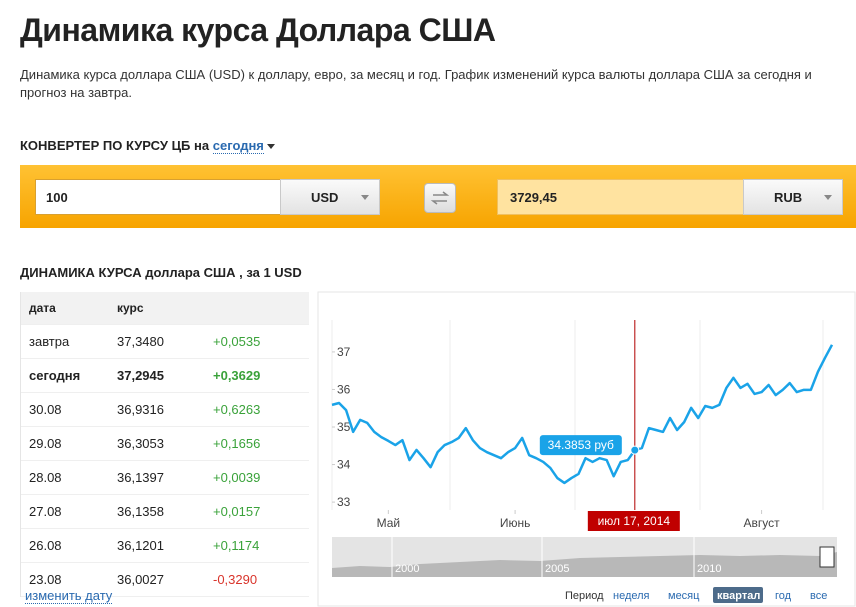 The height and width of the screenshot is (607, 856). I want to click on rate-cell: 37,2945, so click(140, 375).